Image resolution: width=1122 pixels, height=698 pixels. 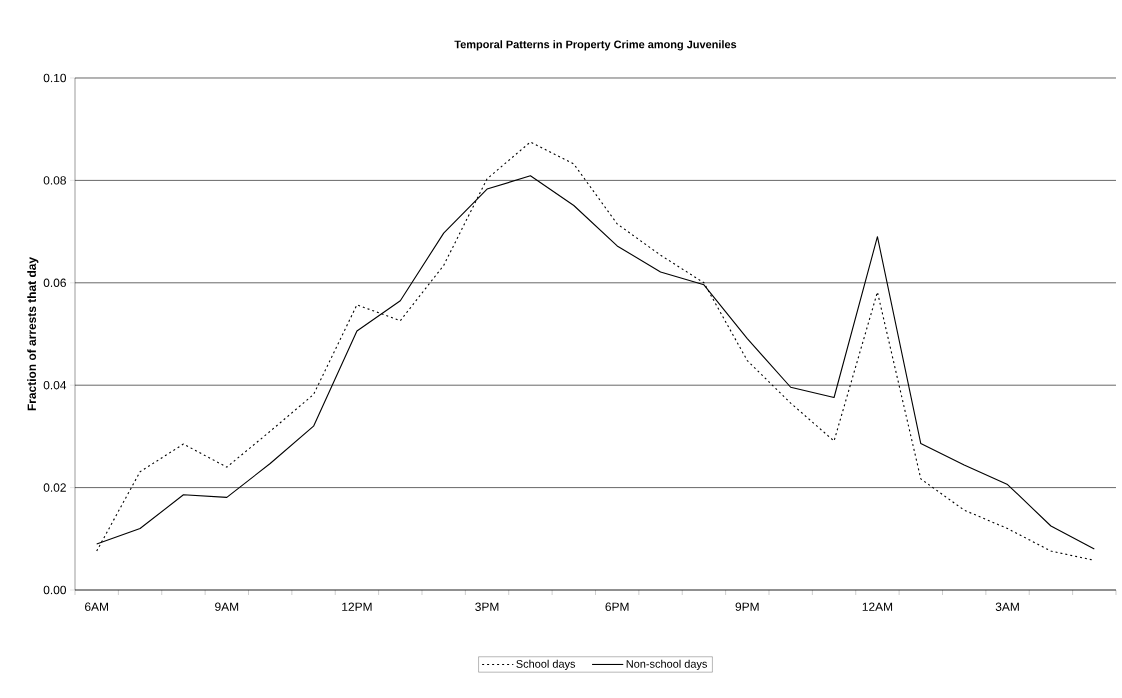 What do you see at coordinates (487, 606) in the screenshot?
I see `x-tick-label: 3PM` at bounding box center [487, 606].